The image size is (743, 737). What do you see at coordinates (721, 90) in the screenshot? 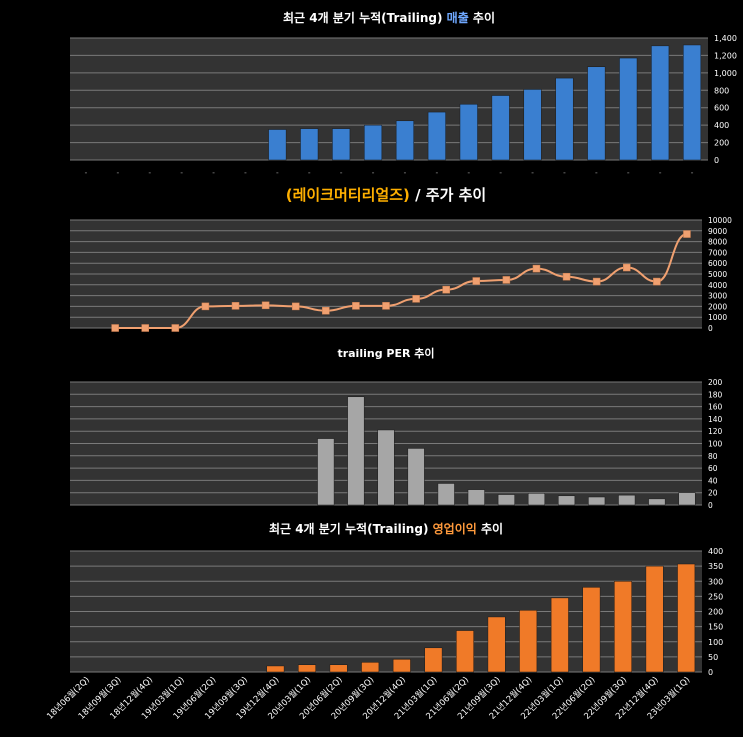
I see `y-tick-label: 800` at bounding box center [721, 90].